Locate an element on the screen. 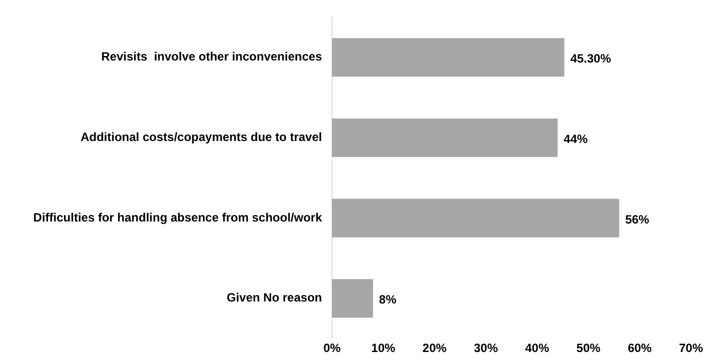  data-label: 45.30% is located at coordinates (591, 59).